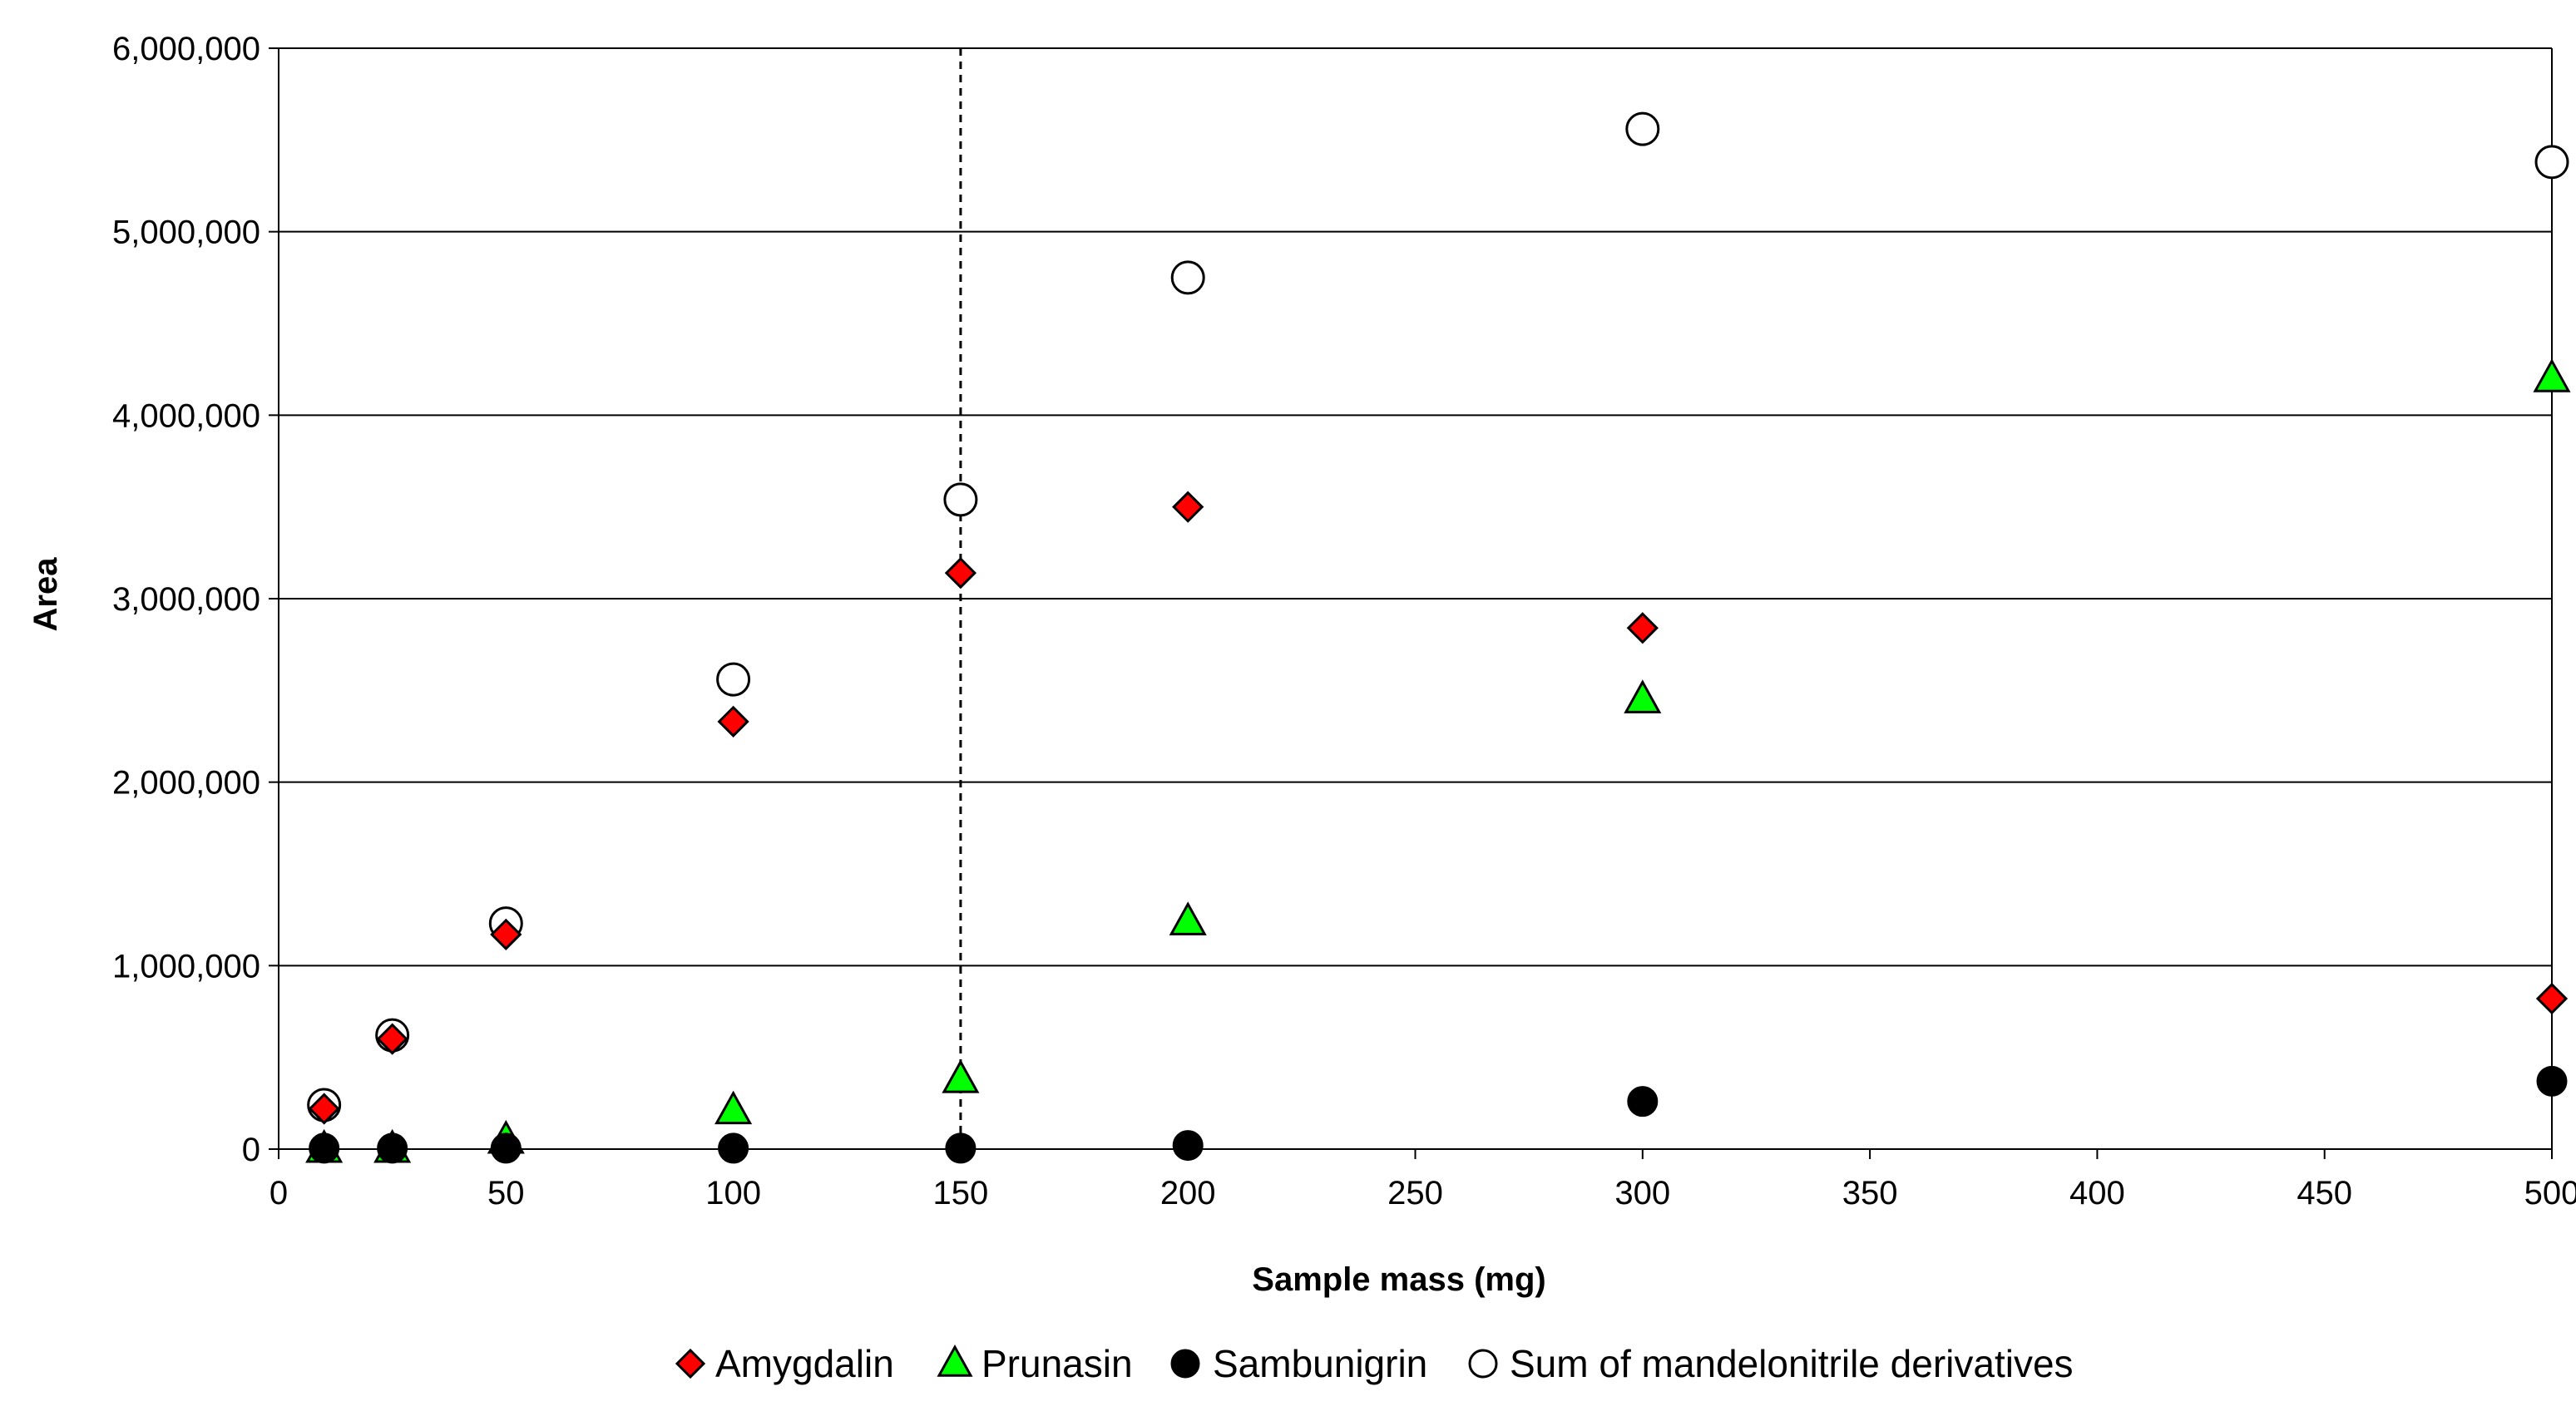  What do you see at coordinates (733, 1193) in the screenshot?
I see `x-tick-label: 100` at bounding box center [733, 1193].